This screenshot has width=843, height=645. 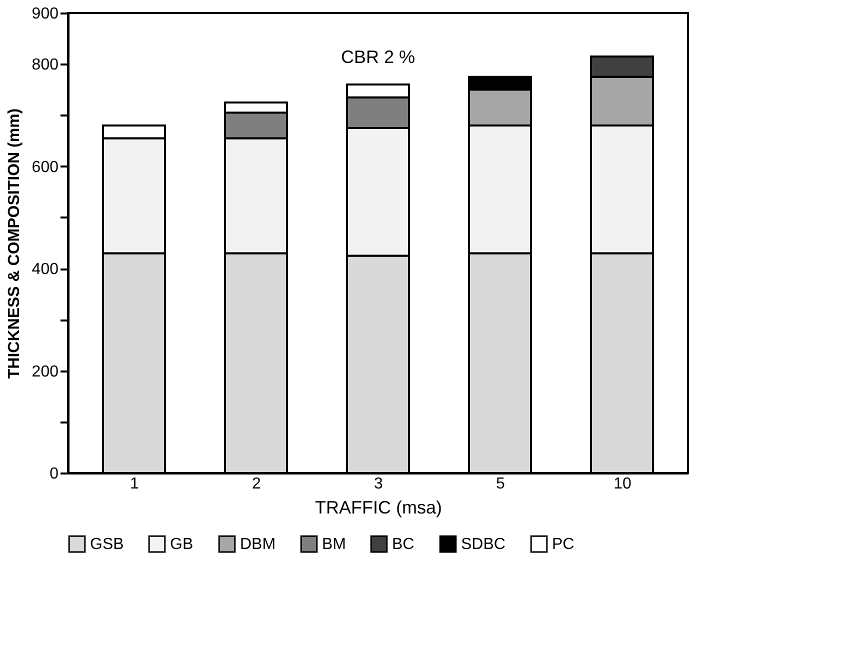 What do you see at coordinates (45, 371) in the screenshot?
I see `y-tick-label: 200` at bounding box center [45, 371].